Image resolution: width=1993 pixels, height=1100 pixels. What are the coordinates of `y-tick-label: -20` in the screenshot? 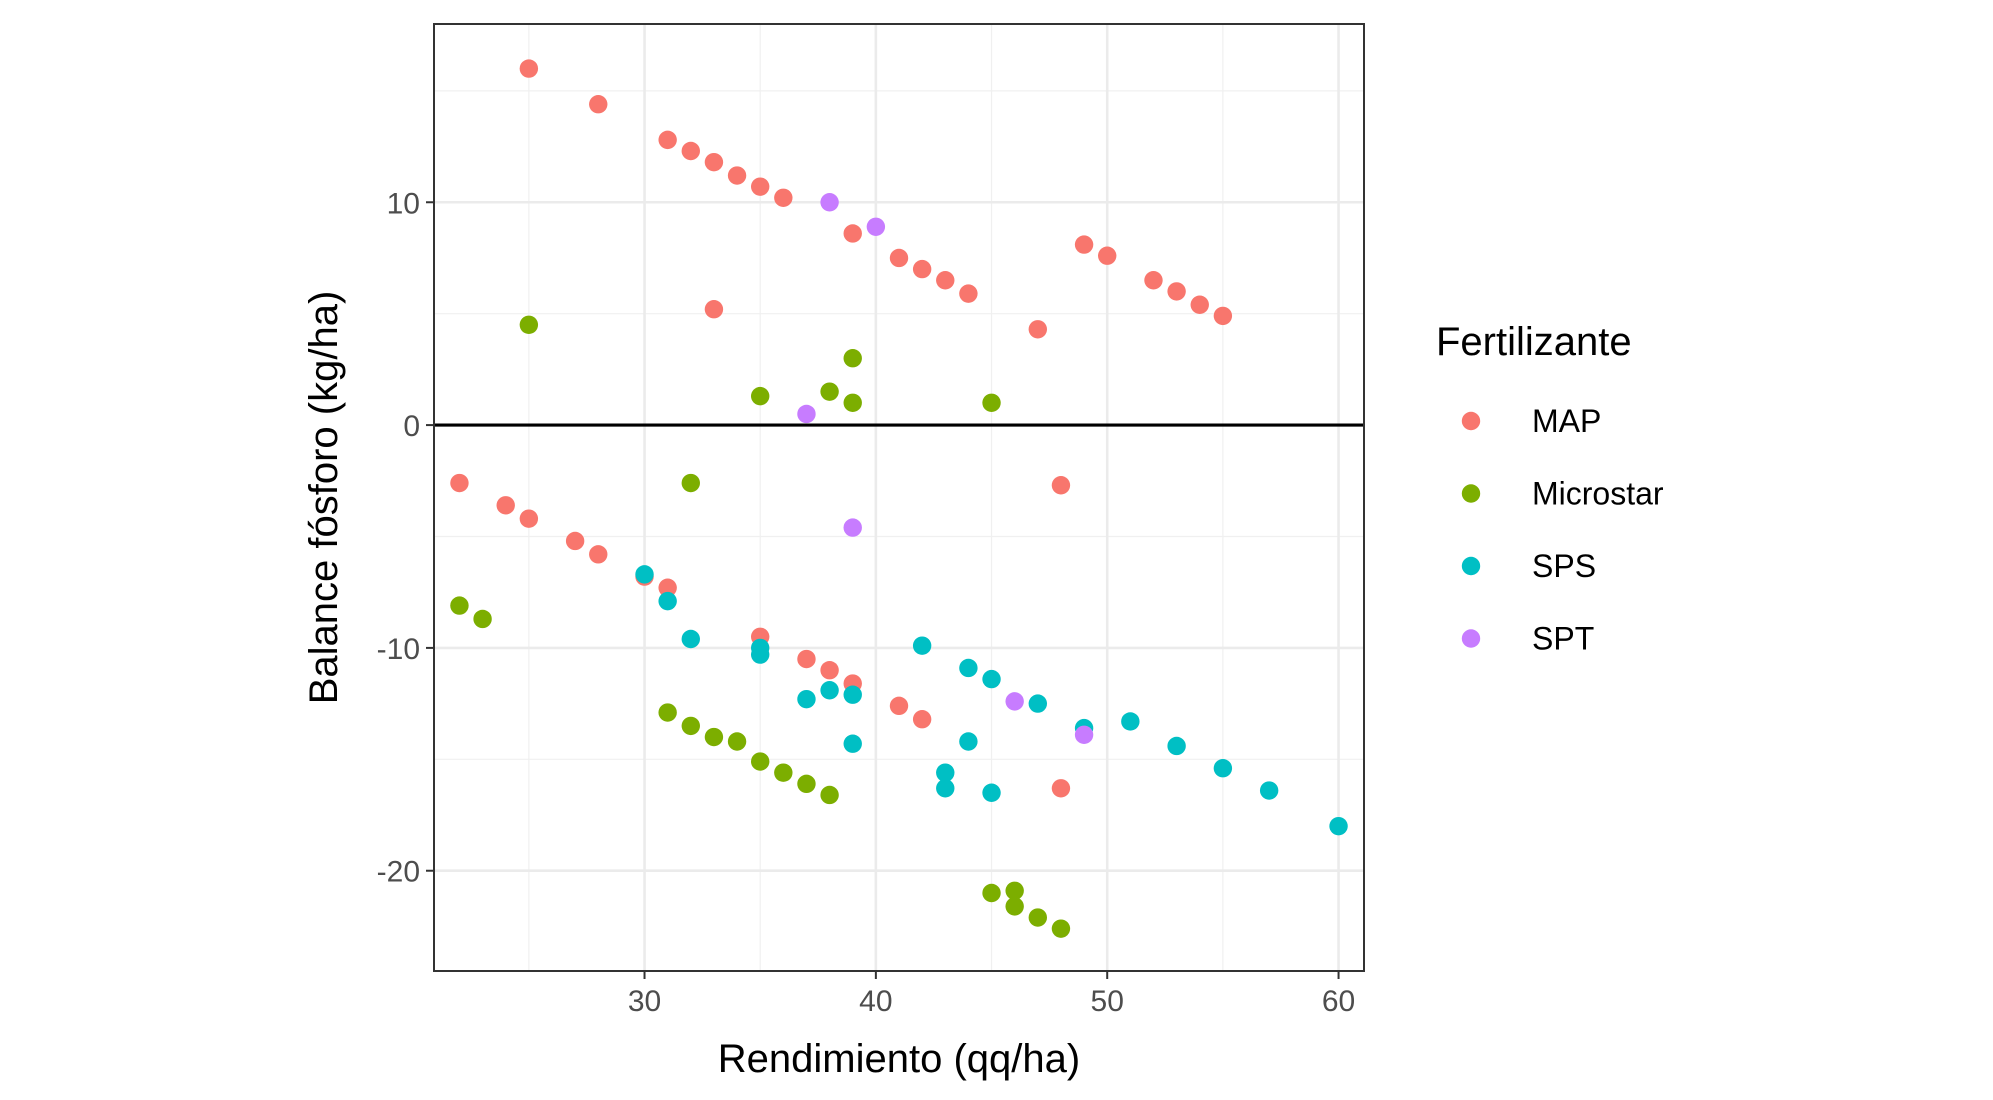 It's located at (398, 872).